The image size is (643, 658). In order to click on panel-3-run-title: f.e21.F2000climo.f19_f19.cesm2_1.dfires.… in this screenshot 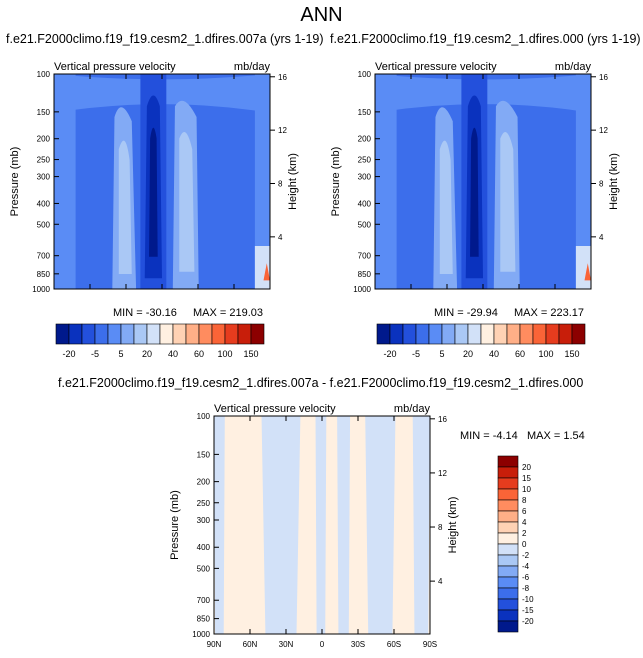, I will do `click(321, 383)`.